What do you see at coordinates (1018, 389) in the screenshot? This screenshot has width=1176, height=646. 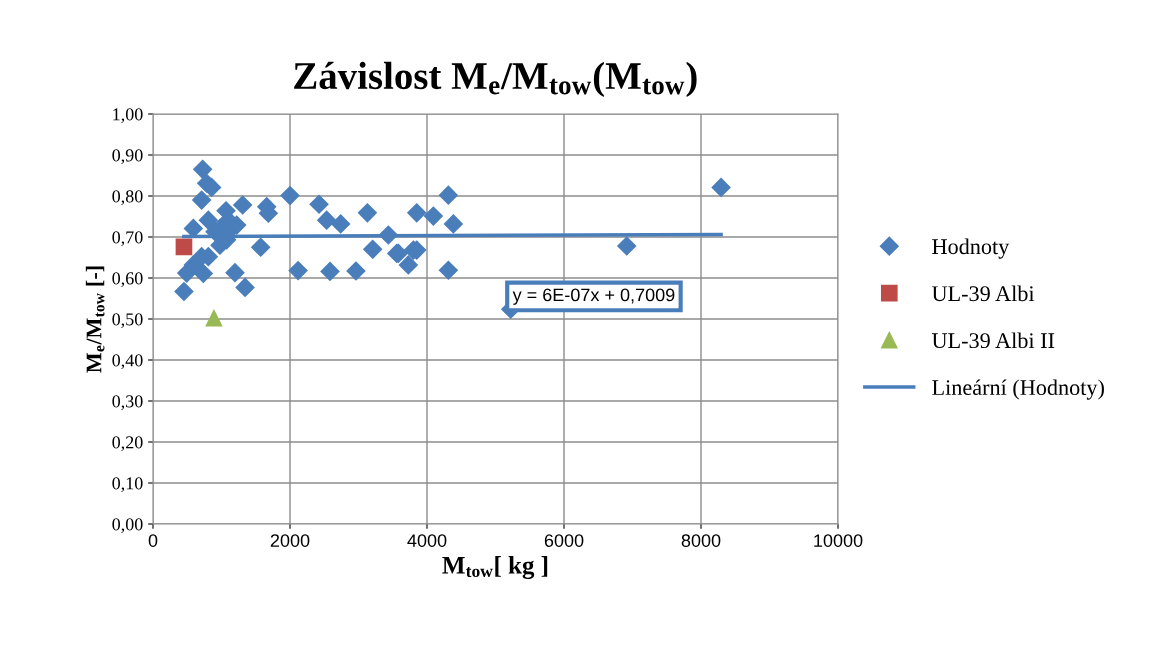 I see `legend-label: Lineární (Hodnoty)` at bounding box center [1018, 389].